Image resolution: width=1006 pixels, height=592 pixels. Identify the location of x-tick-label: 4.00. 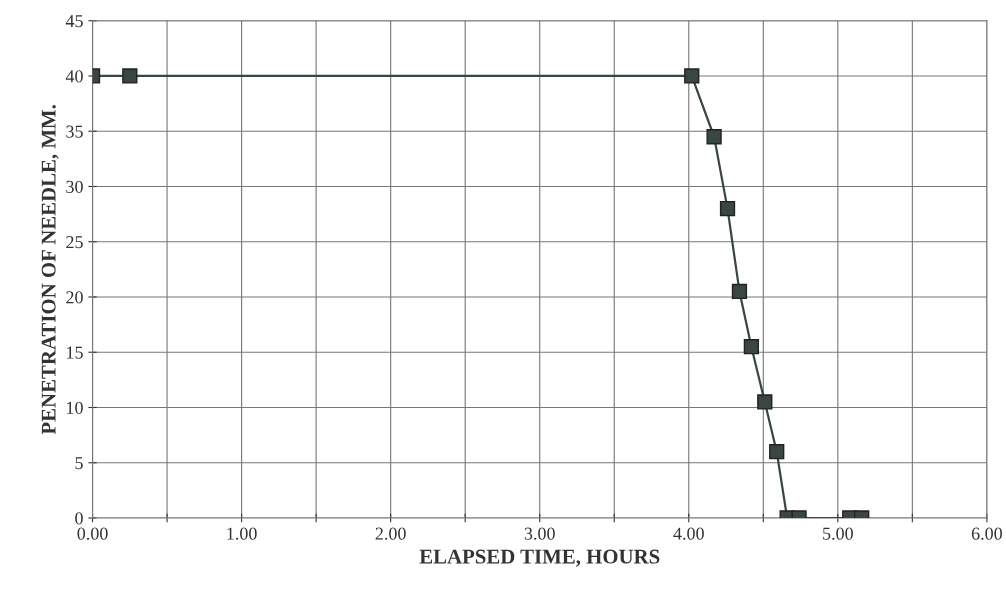
(688, 533).